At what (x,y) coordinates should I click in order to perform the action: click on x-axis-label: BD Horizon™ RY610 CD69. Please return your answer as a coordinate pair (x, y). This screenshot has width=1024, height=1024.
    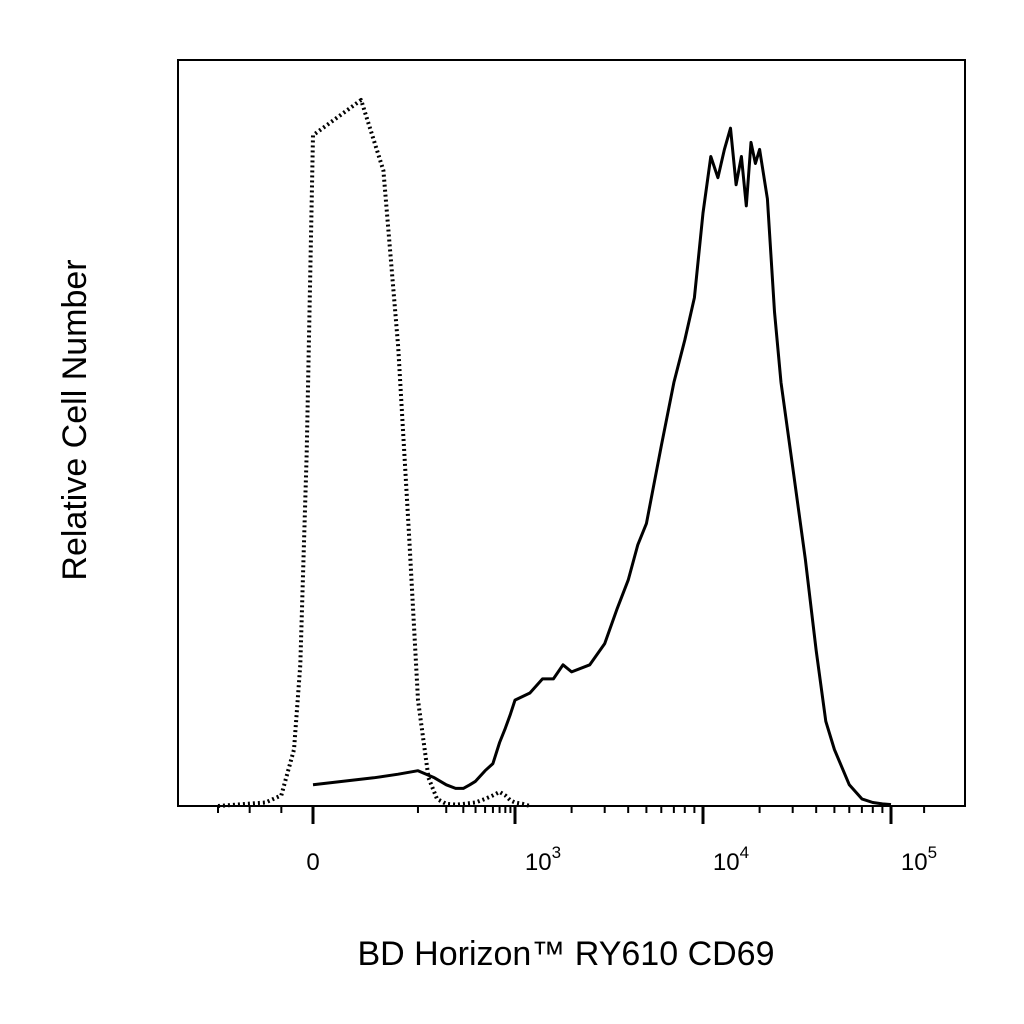
    Looking at the image, I should click on (566, 954).